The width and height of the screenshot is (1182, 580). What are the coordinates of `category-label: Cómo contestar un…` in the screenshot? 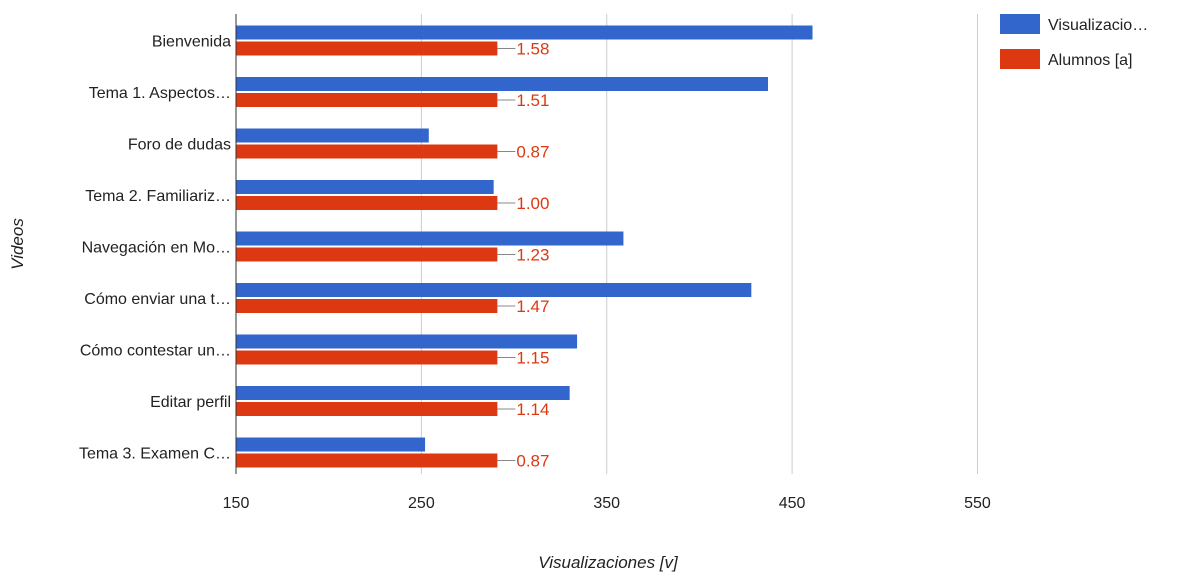 It's located at (155, 351).